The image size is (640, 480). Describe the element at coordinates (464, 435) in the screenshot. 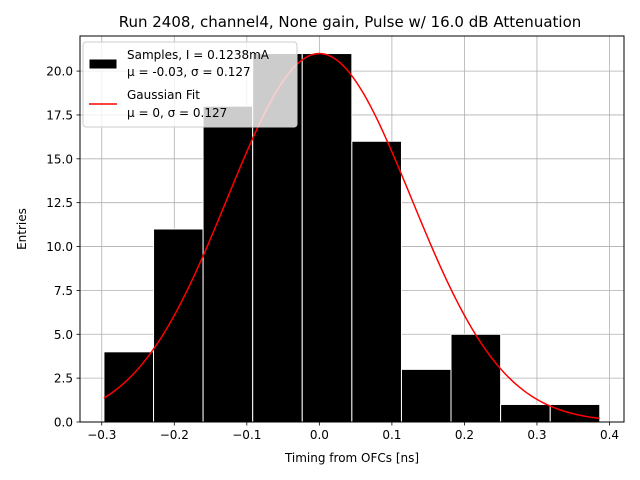

I see `x-tick-label: 0.2` at that location.